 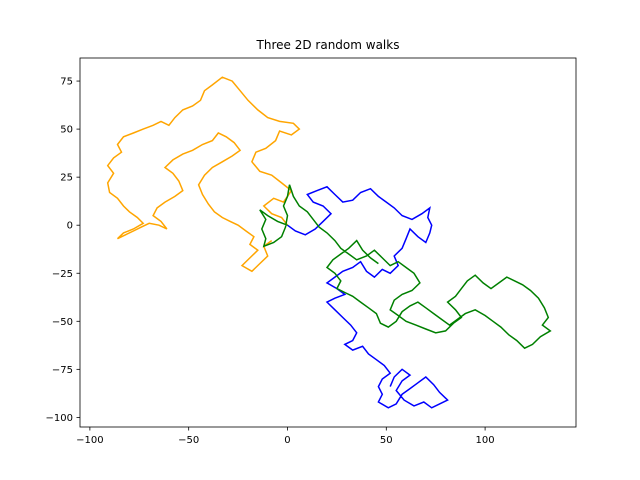 What do you see at coordinates (89, 440) in the screenshot?
I see `x-tick-label: −100` at bounding box center [89, 440].